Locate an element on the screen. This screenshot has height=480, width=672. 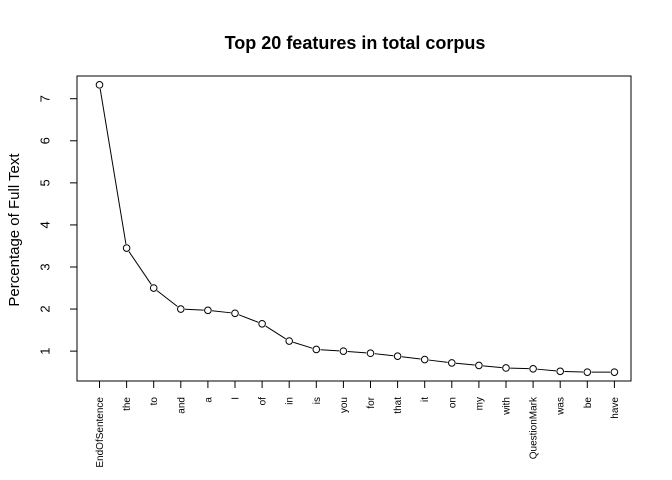
y-axis-label: Percentage of Full Text is located at coordinates (14, 230).